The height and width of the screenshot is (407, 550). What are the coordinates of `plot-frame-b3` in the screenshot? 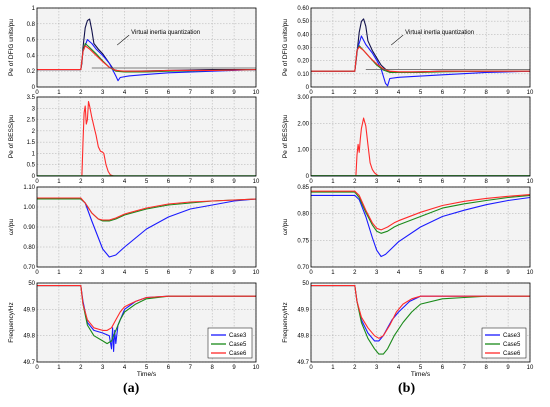 It's located at (420, 227).